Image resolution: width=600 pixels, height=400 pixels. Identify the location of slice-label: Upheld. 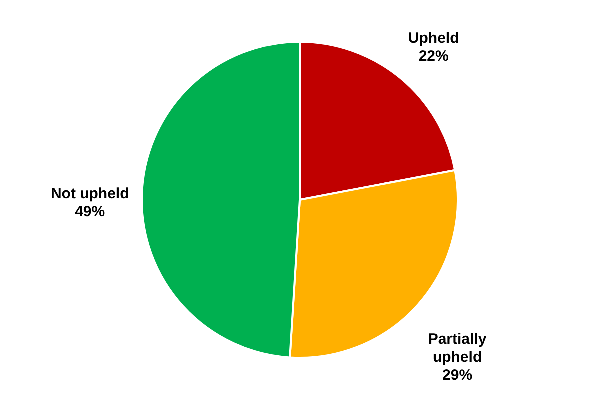
(434, 39).